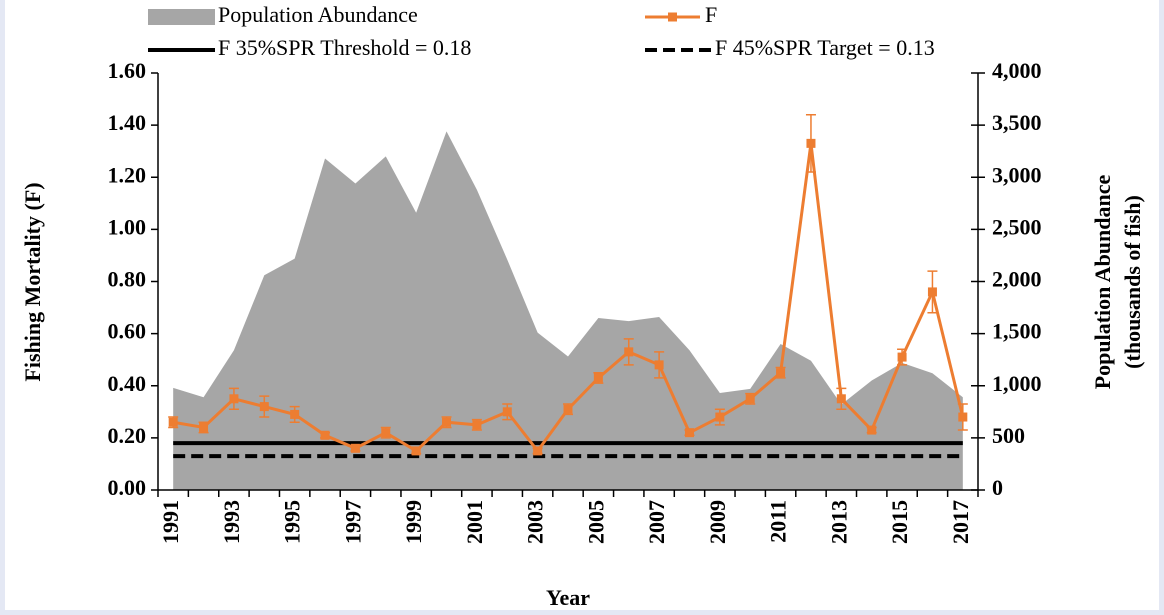  What do you see at coordinates (711, 14) in the screenshot?
I see `legend-label: F` at bounding box center [711, 14].